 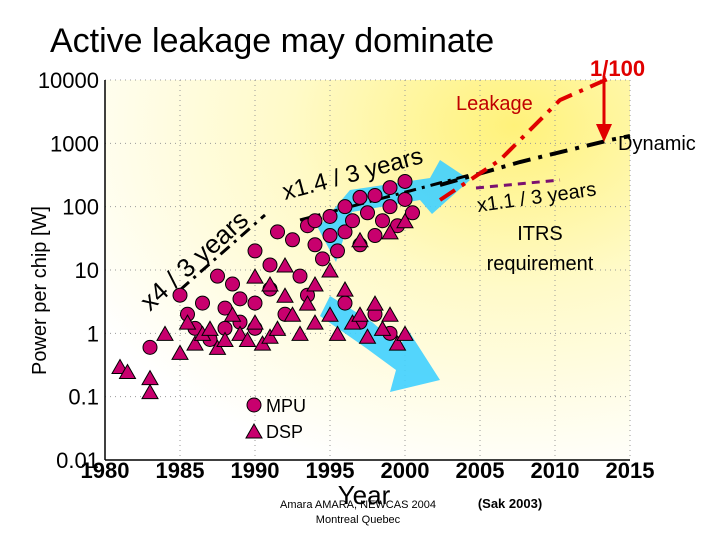 I want to click on legend-mpu-label: MPU, so click(x=286, y=406).